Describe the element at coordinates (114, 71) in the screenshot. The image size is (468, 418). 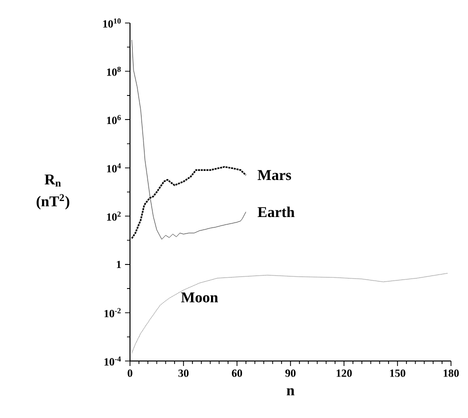
I see `y-tick-label: 10$^{8}$` at that location.